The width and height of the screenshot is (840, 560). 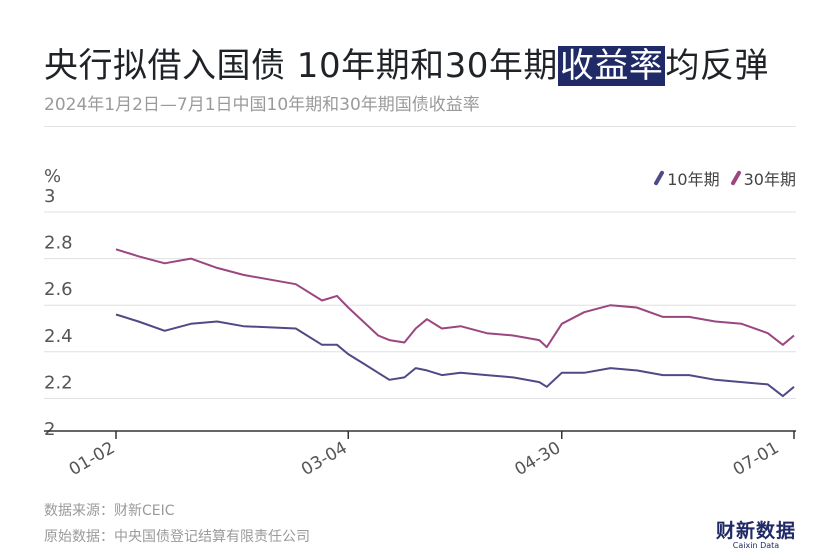 I want to click on title-suffix: 均反弹, so click(x=717, y=66).